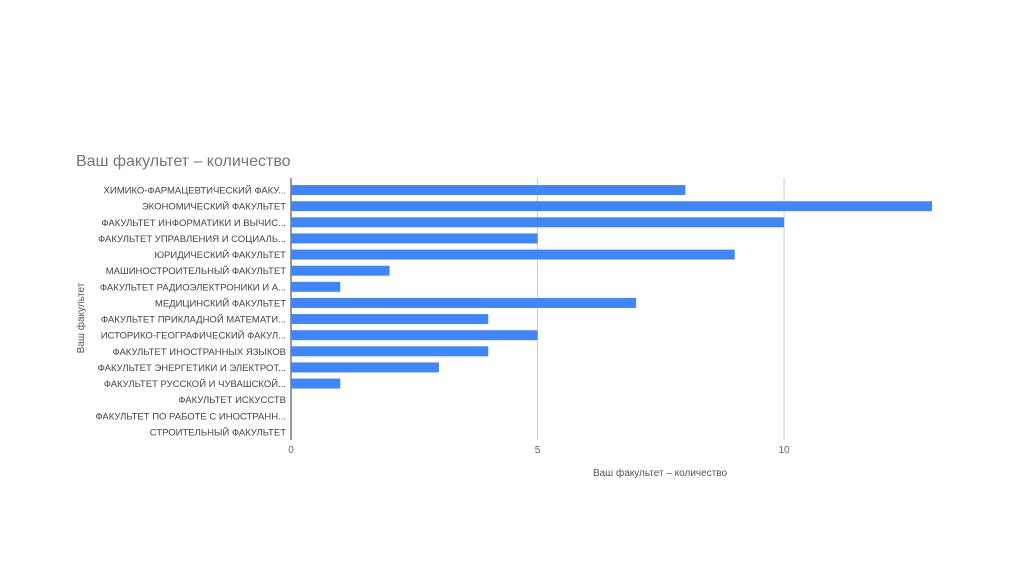  I want to click on x-tick-labels: 0 5 10, so click(539, 450).